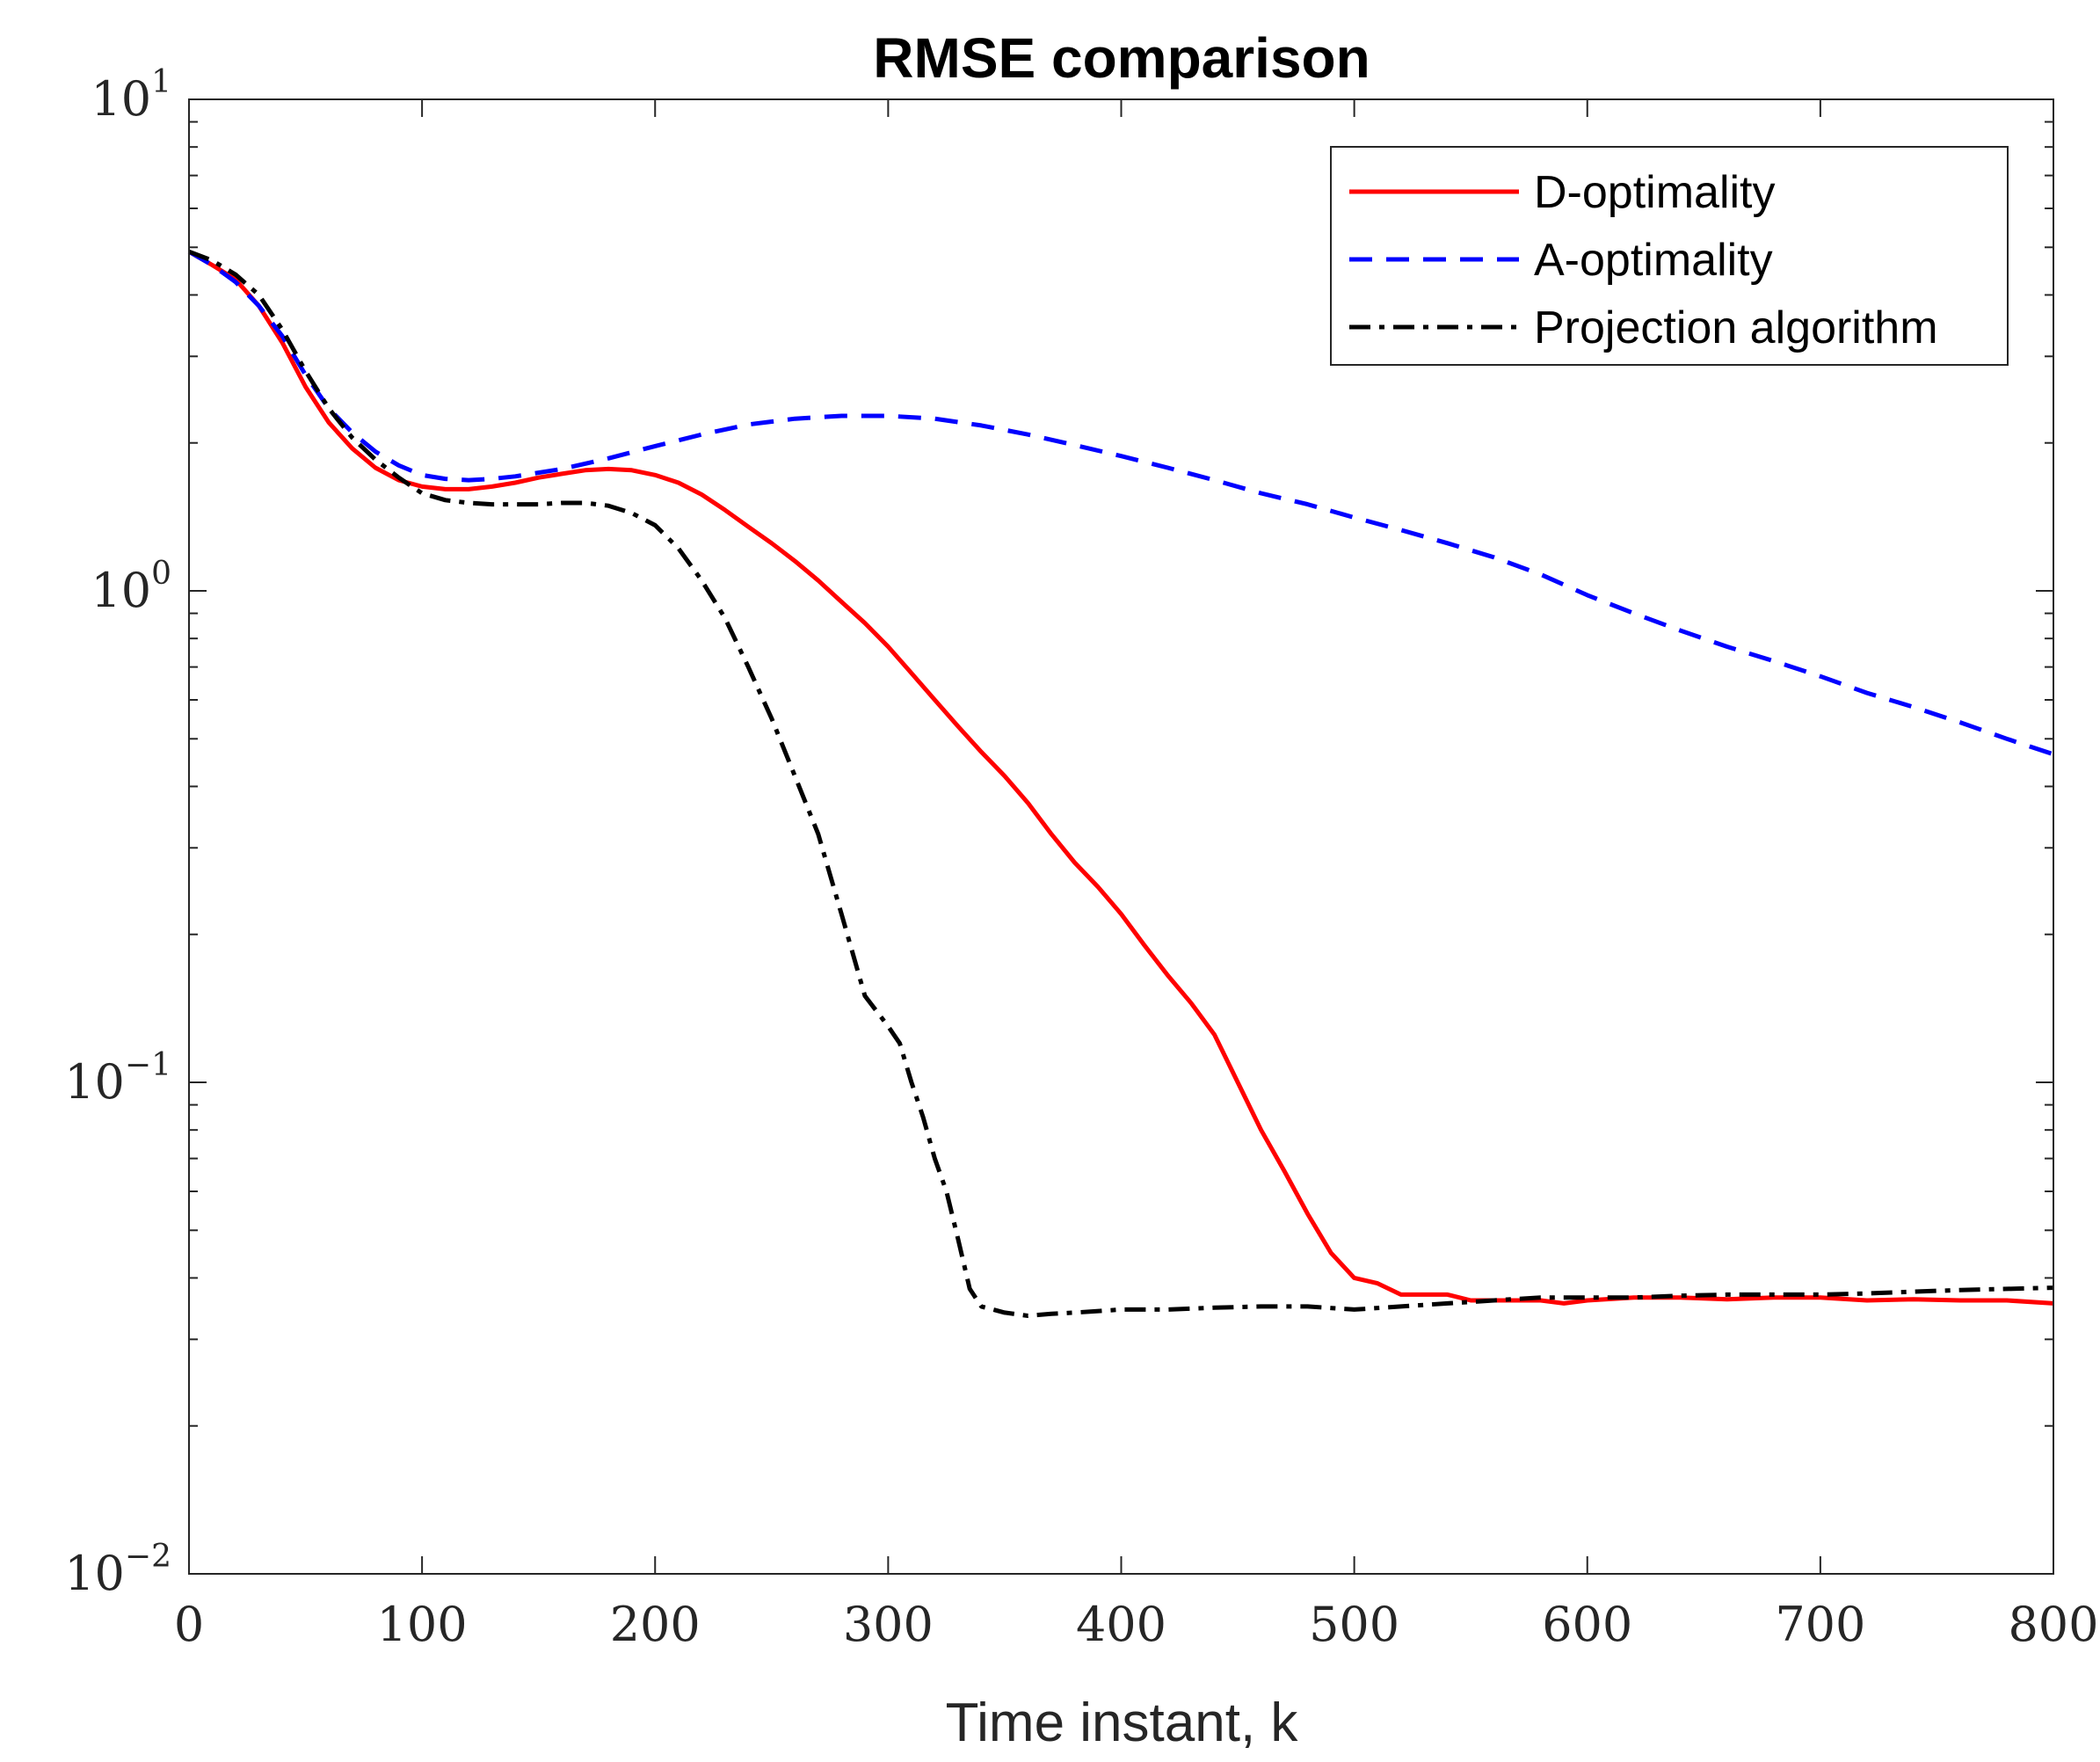 The image size is (2100, 1762). Describe the element at coordinates (1653, 261) in the screenshot. I see `legend-label: A-optimality` at that location.